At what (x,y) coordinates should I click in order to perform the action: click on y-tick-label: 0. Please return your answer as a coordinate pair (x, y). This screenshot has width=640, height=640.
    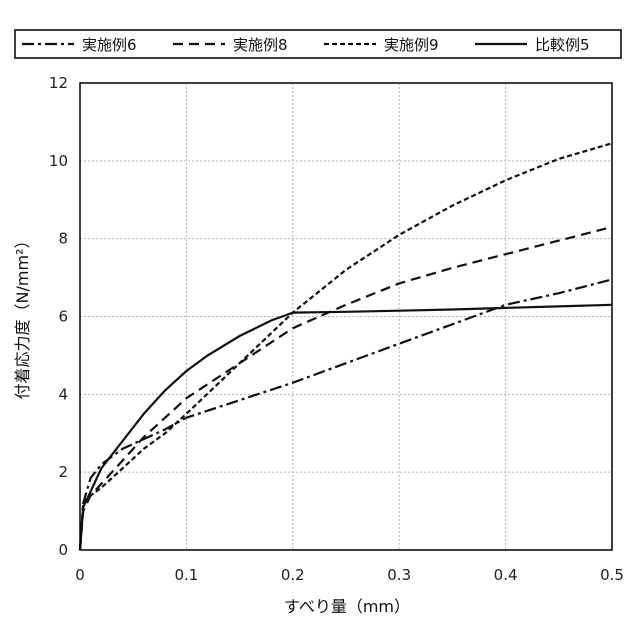
    Looking at the image, I should click on (63, 550).